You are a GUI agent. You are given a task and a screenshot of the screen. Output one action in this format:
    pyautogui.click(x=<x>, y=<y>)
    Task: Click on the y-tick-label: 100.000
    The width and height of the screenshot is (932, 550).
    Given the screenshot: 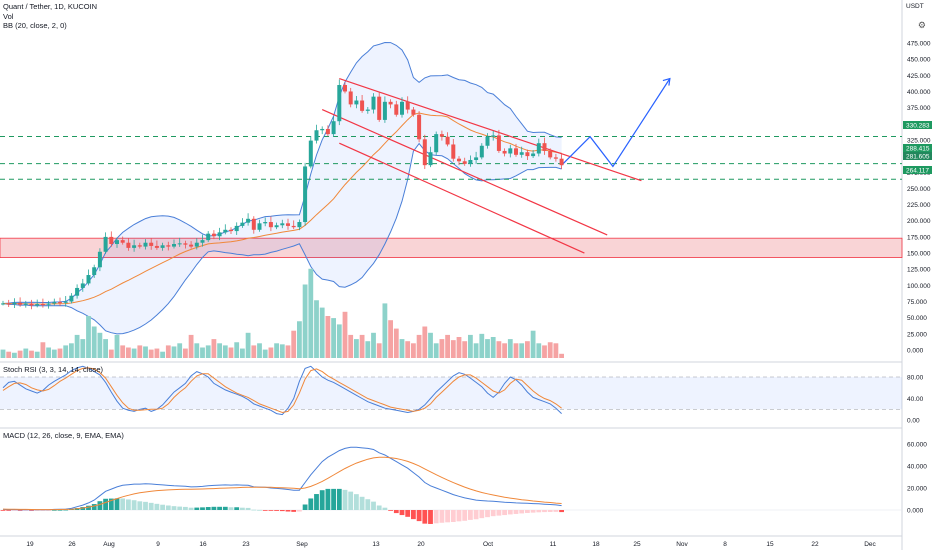 What is the action you would take?
    pyautogui.click(x=919, y=286)
    